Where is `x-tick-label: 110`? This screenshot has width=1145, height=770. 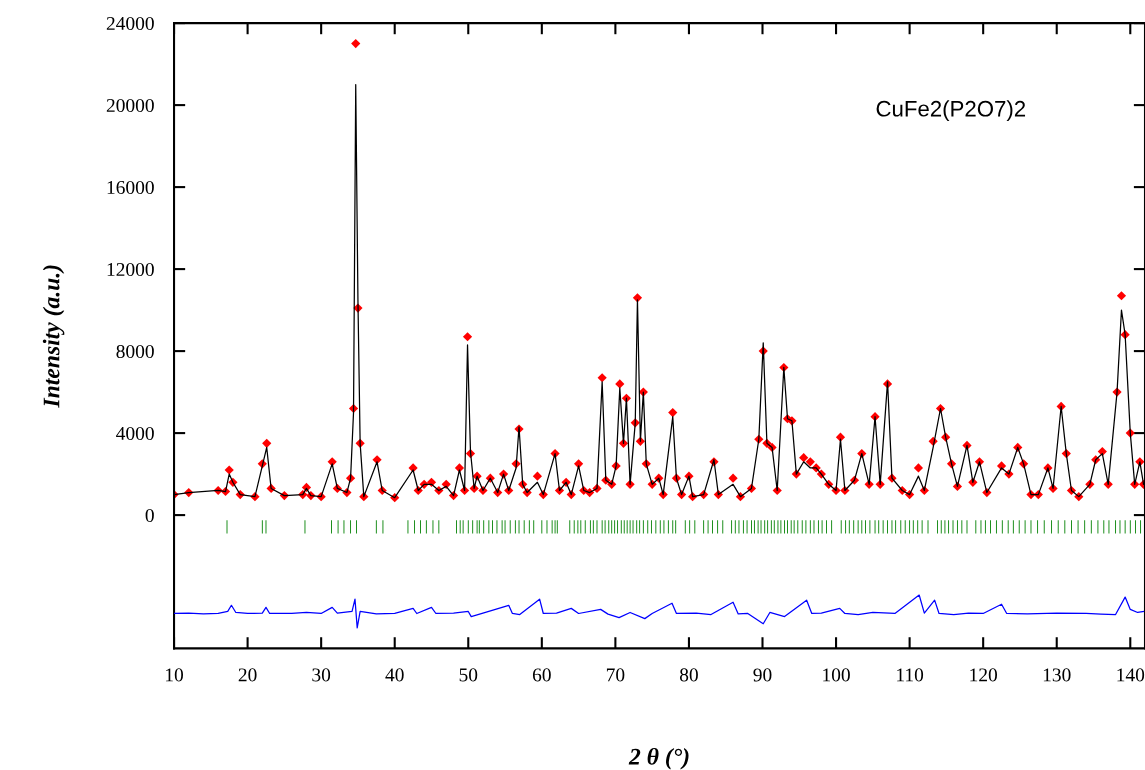
x-tick-label: 110 is located at coordinates (910, 675).